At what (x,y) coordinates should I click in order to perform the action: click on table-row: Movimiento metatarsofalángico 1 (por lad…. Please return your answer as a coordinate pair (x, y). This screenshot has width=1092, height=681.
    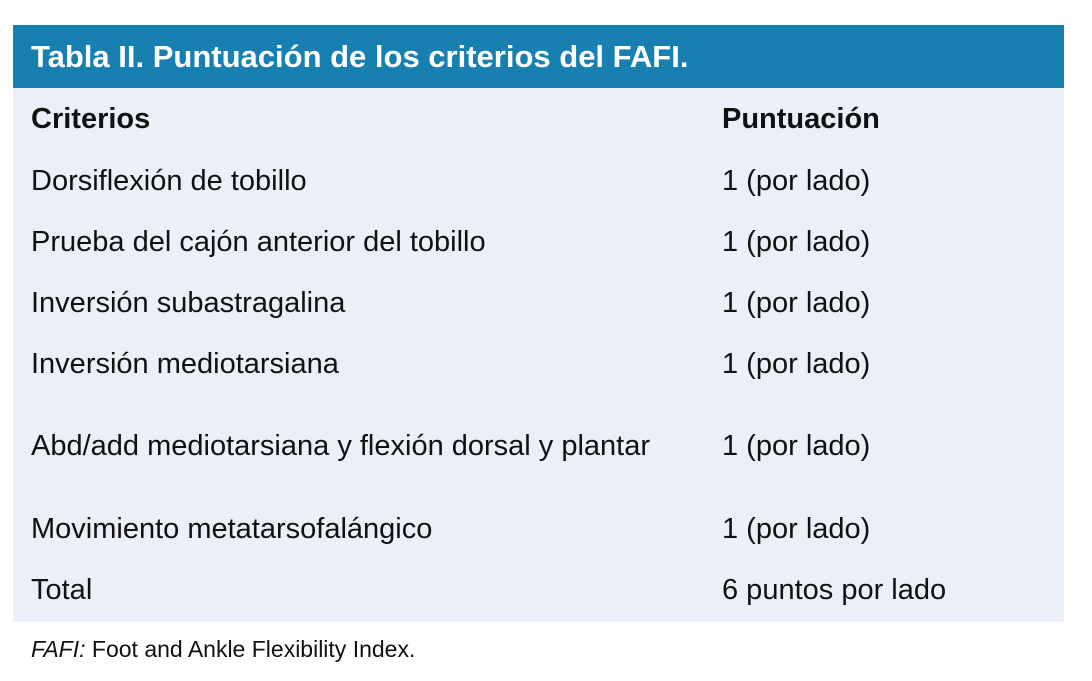
    Looking at the image, I should click on (538, 528).